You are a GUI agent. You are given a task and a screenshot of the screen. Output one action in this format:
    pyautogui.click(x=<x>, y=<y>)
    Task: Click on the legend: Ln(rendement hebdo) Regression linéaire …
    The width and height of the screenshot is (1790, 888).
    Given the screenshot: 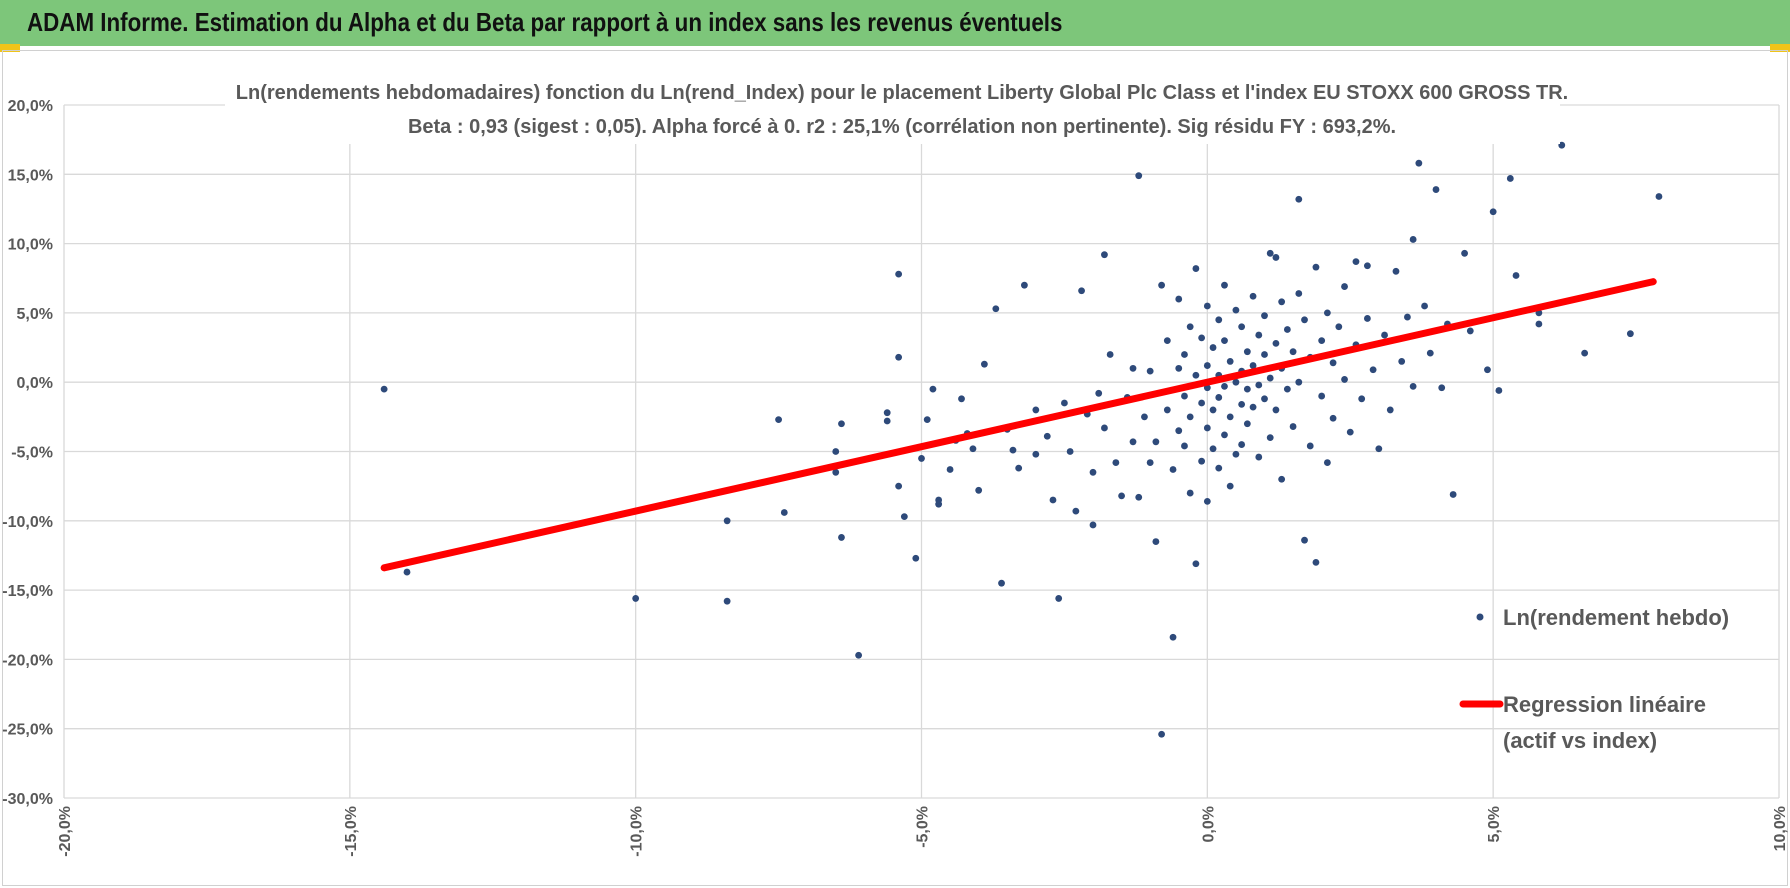 What is the action you would take?
    pyautogui.click(x=1594, y=679)
    